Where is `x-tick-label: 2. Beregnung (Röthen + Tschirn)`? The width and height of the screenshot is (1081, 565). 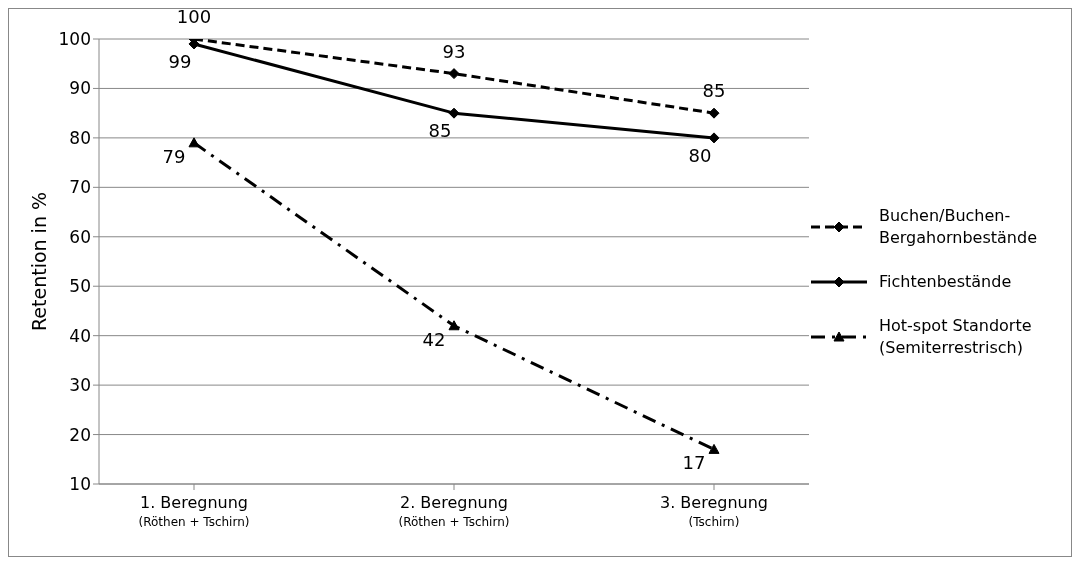
x-tick-label: 2. Beregnung (Röthen + Tschirn) is located at coordinates (454, 511).